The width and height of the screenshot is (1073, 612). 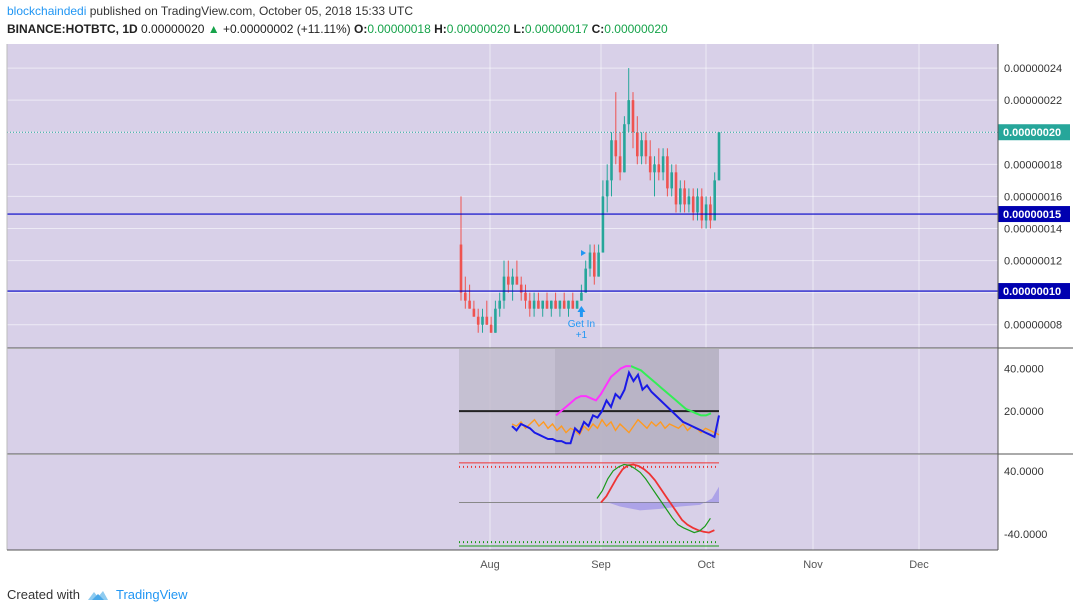 I want to click on x-tick-label: Dec, so click(x=919, y=565).